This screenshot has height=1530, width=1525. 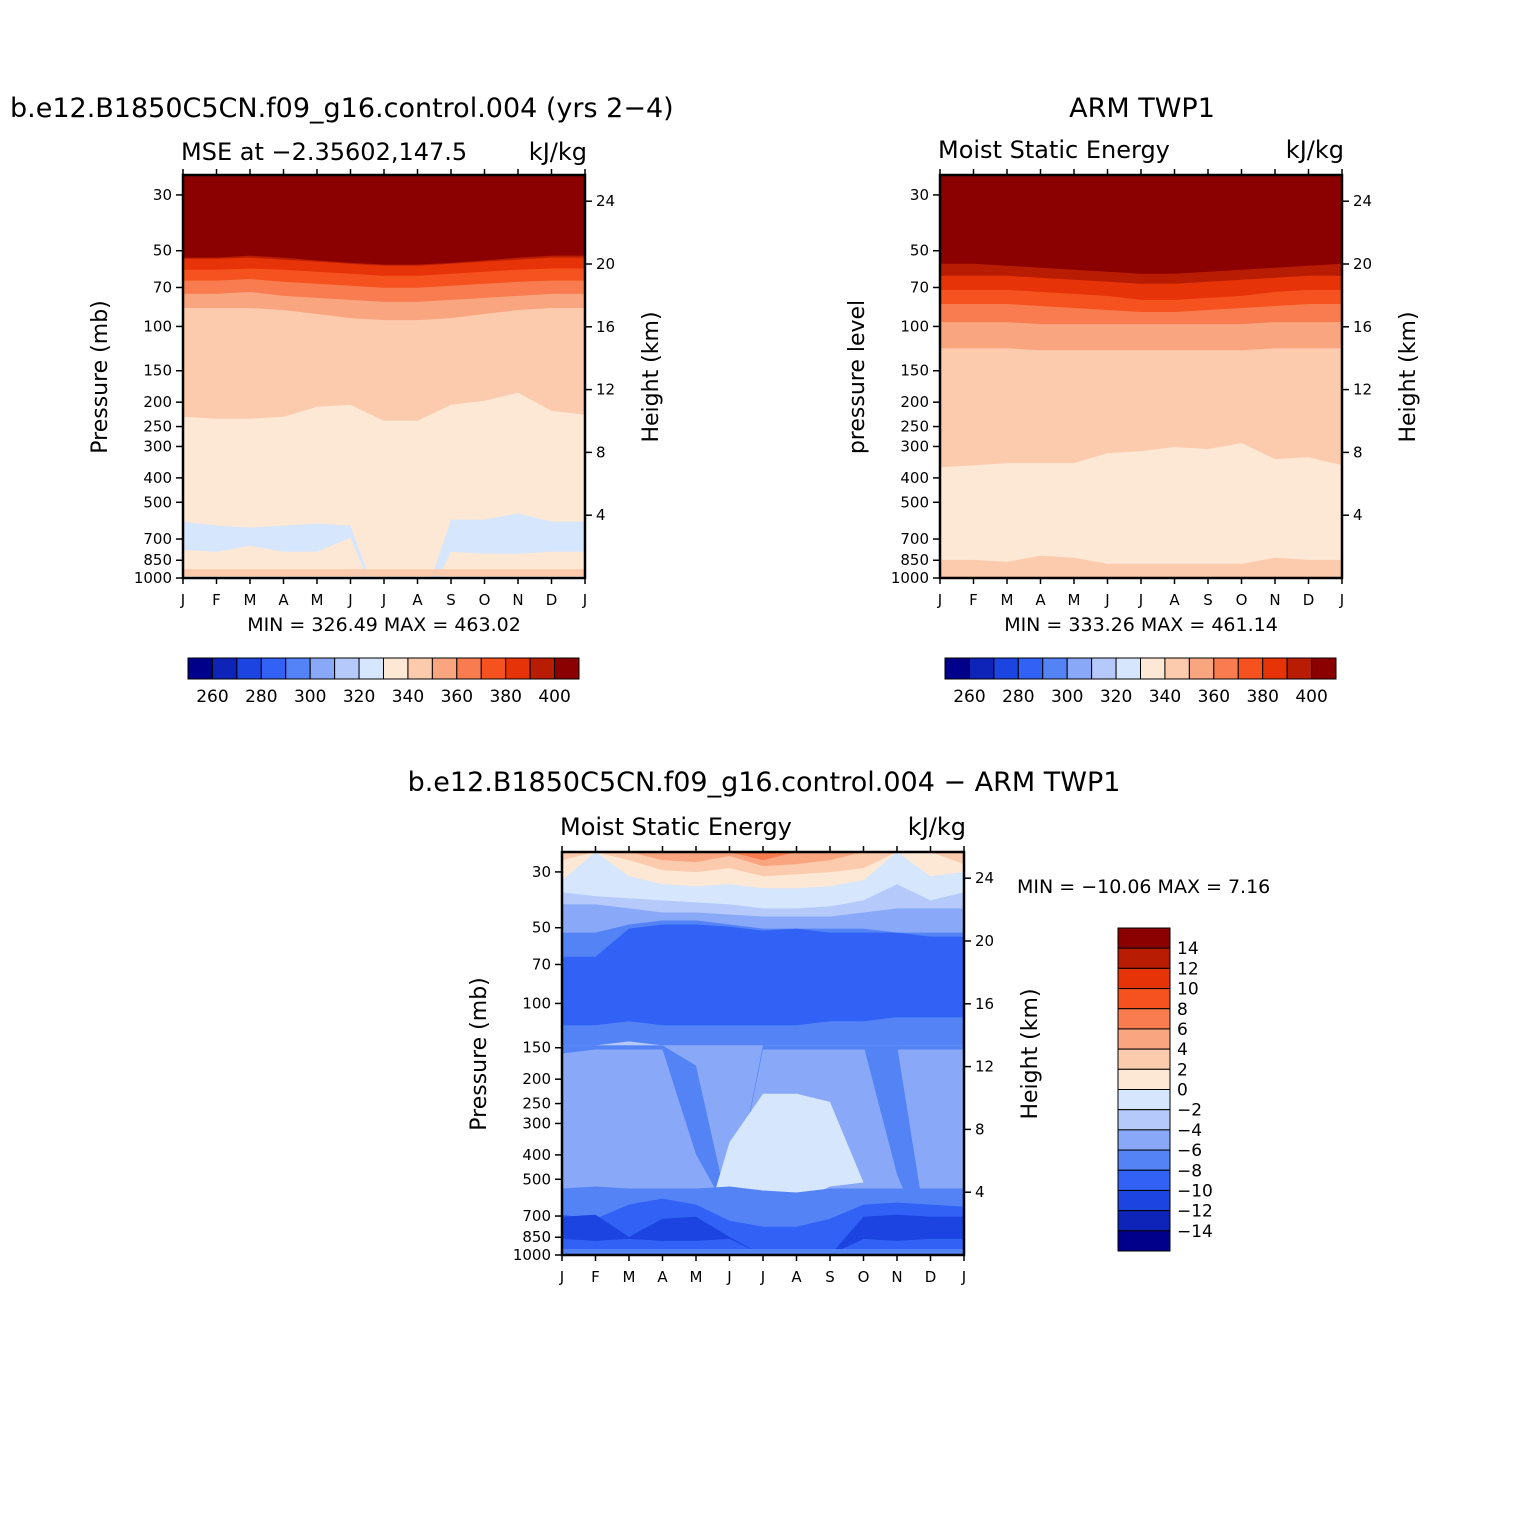 I want to click on colorbar-label: 8, so click(x=1182, y=1010).